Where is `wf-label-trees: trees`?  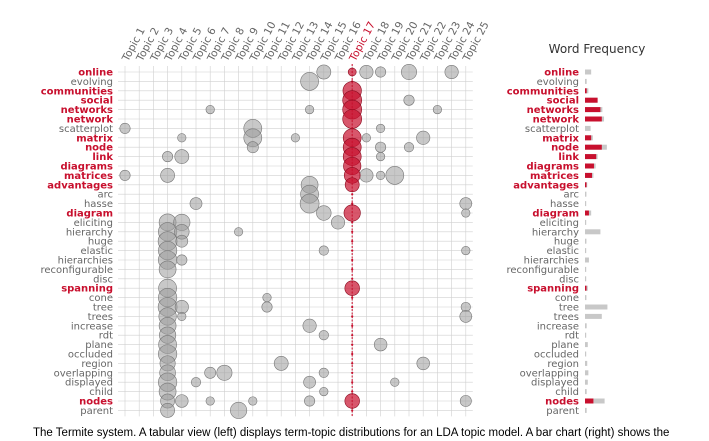
wf-label-trees: trees is located at coordinates (566, 317).